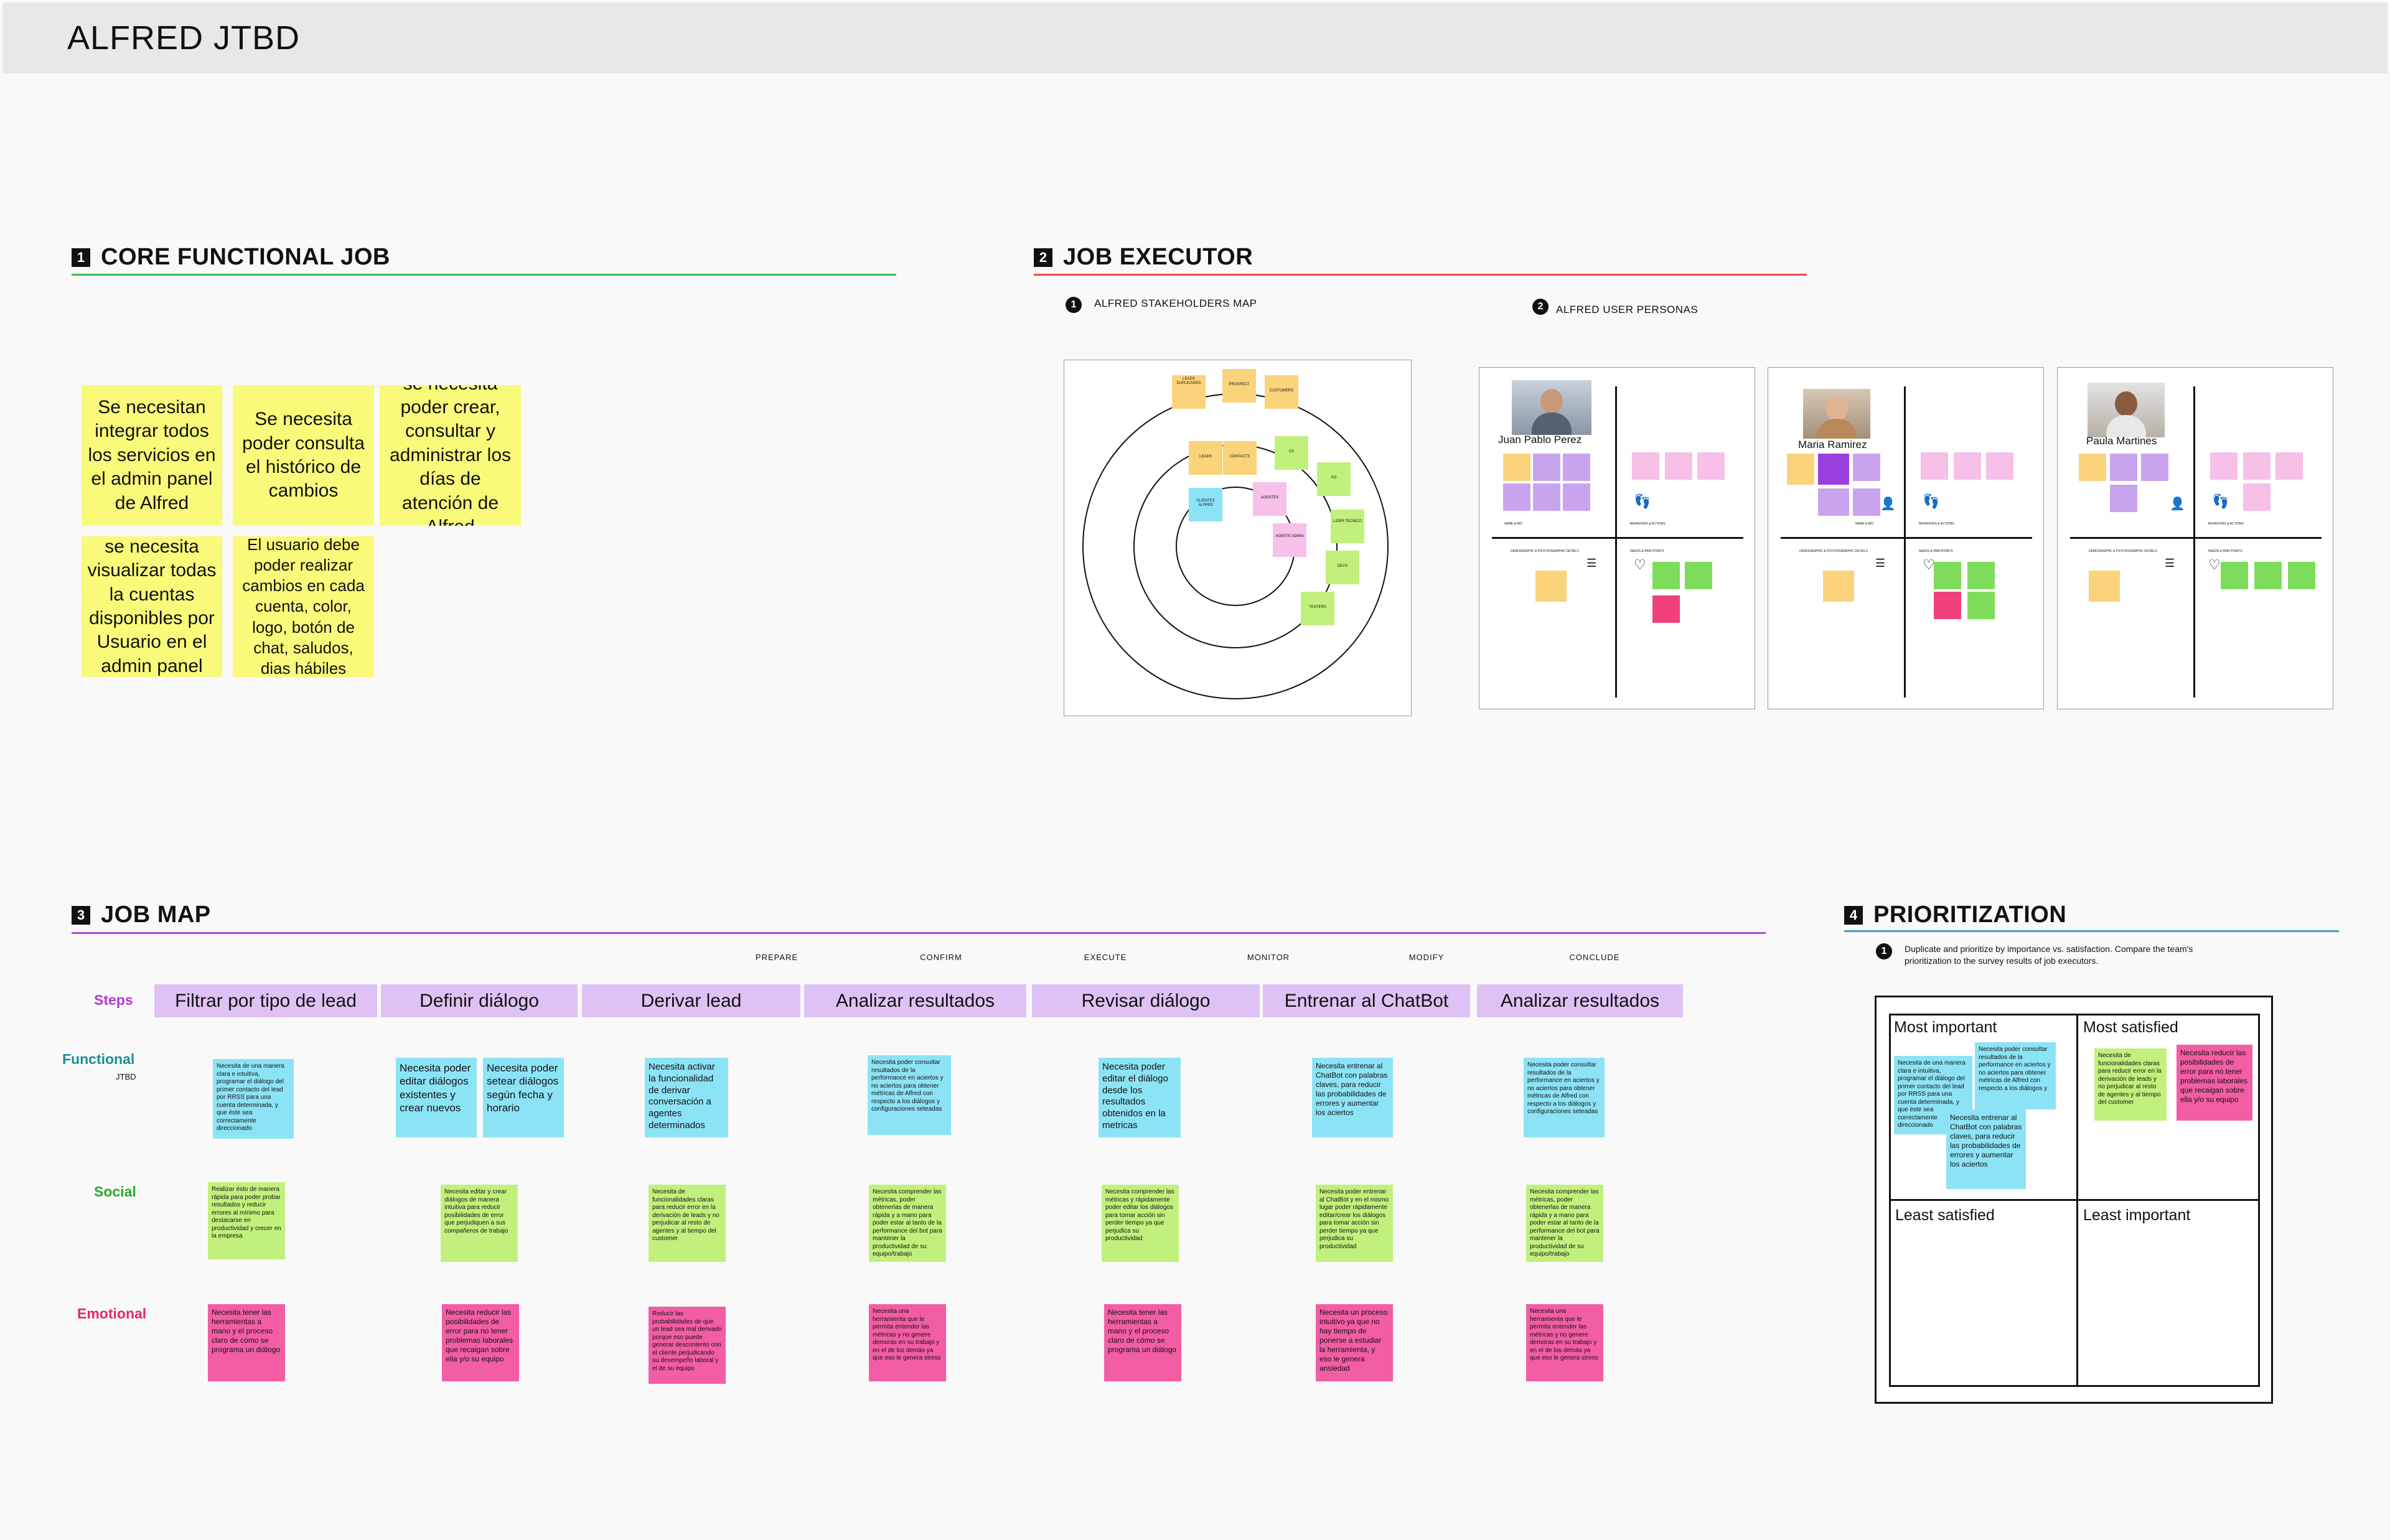  What do you see at coordinates (2130, 1027) in the screenshot?
I see `quadrant-most-satisfied: Most satisfied` at bounding box center [2130, 1027].